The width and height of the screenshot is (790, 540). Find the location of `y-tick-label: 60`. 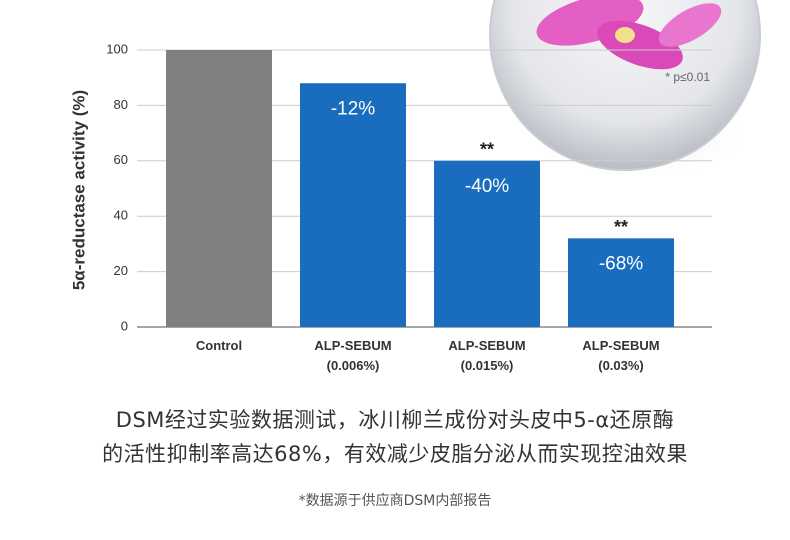

y-tick-label: 60 is located at coordinates (121, 159).